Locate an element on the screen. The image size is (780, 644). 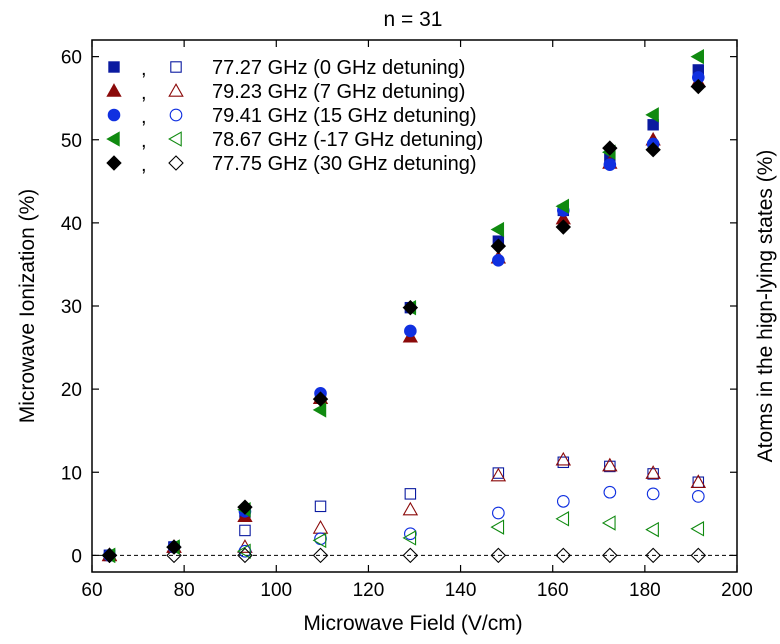
y-tick-label: 30 is located at coordinates (71, 307).